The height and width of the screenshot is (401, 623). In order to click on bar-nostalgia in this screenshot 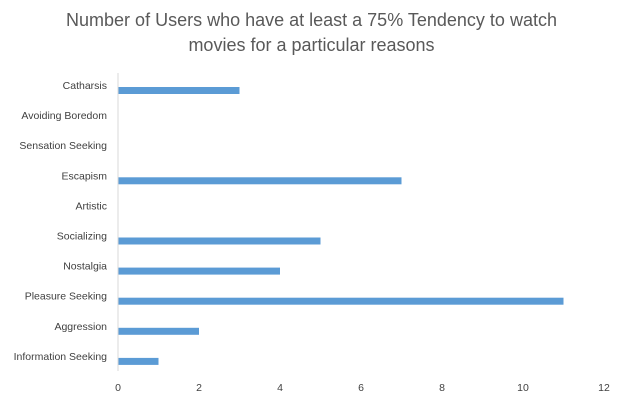, I will do `click(199, 271)`.